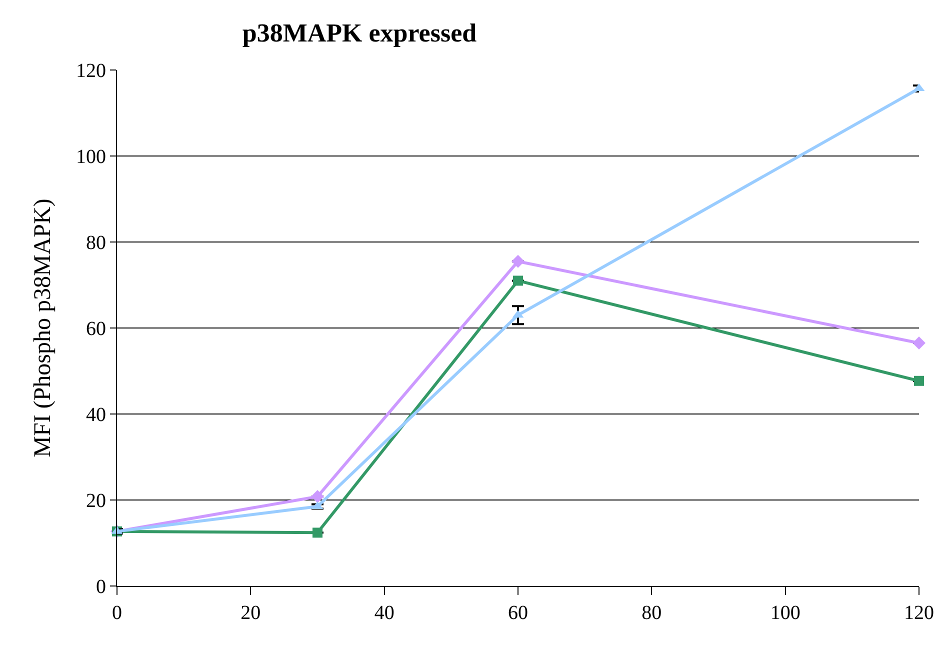  What do you see at coordinates (117, 613) in the screenshot?
I see `x-tick-label: 0` at bounding box center [117, 613].